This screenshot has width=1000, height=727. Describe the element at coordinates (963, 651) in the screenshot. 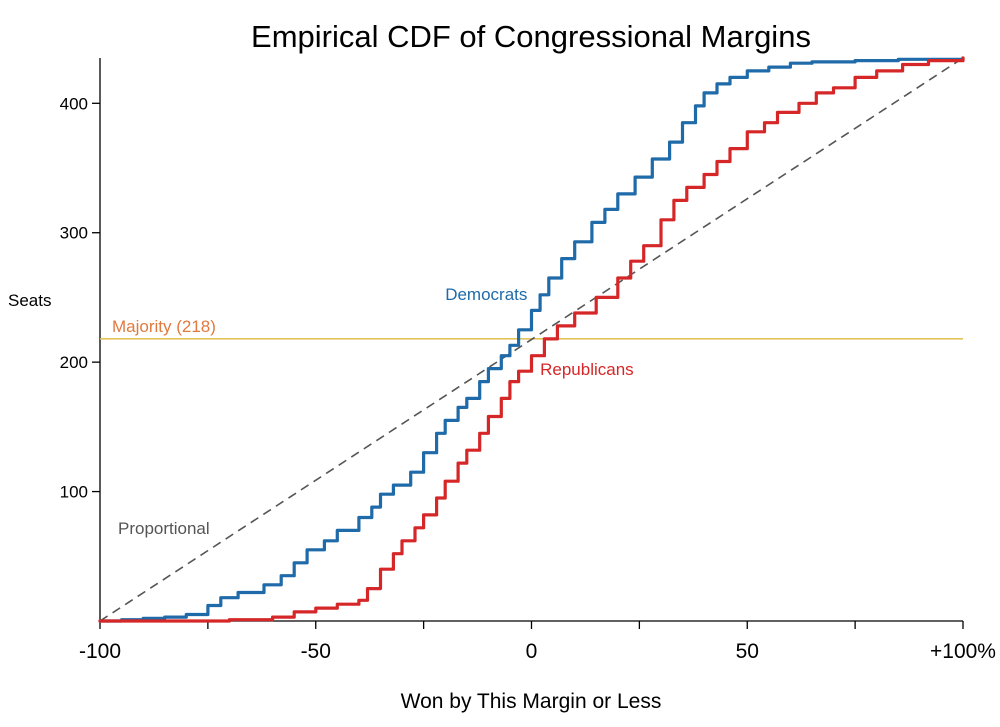

I see `x-tick-label: +100%` at that location.